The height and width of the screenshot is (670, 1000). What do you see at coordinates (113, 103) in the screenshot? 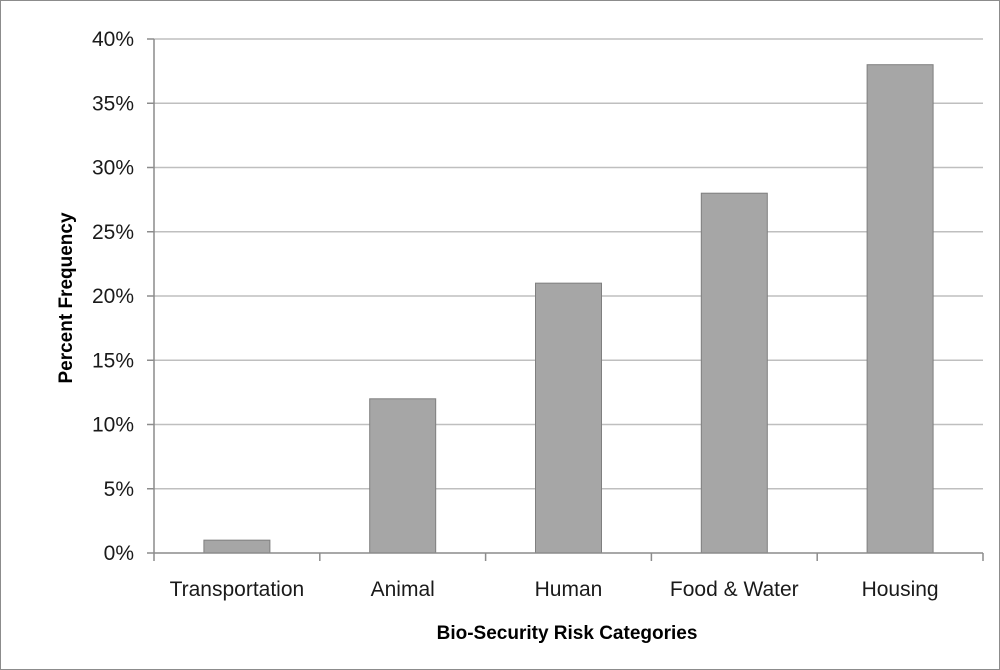
I see `y-tick-label: 35%` at bounding box center [113, 103].